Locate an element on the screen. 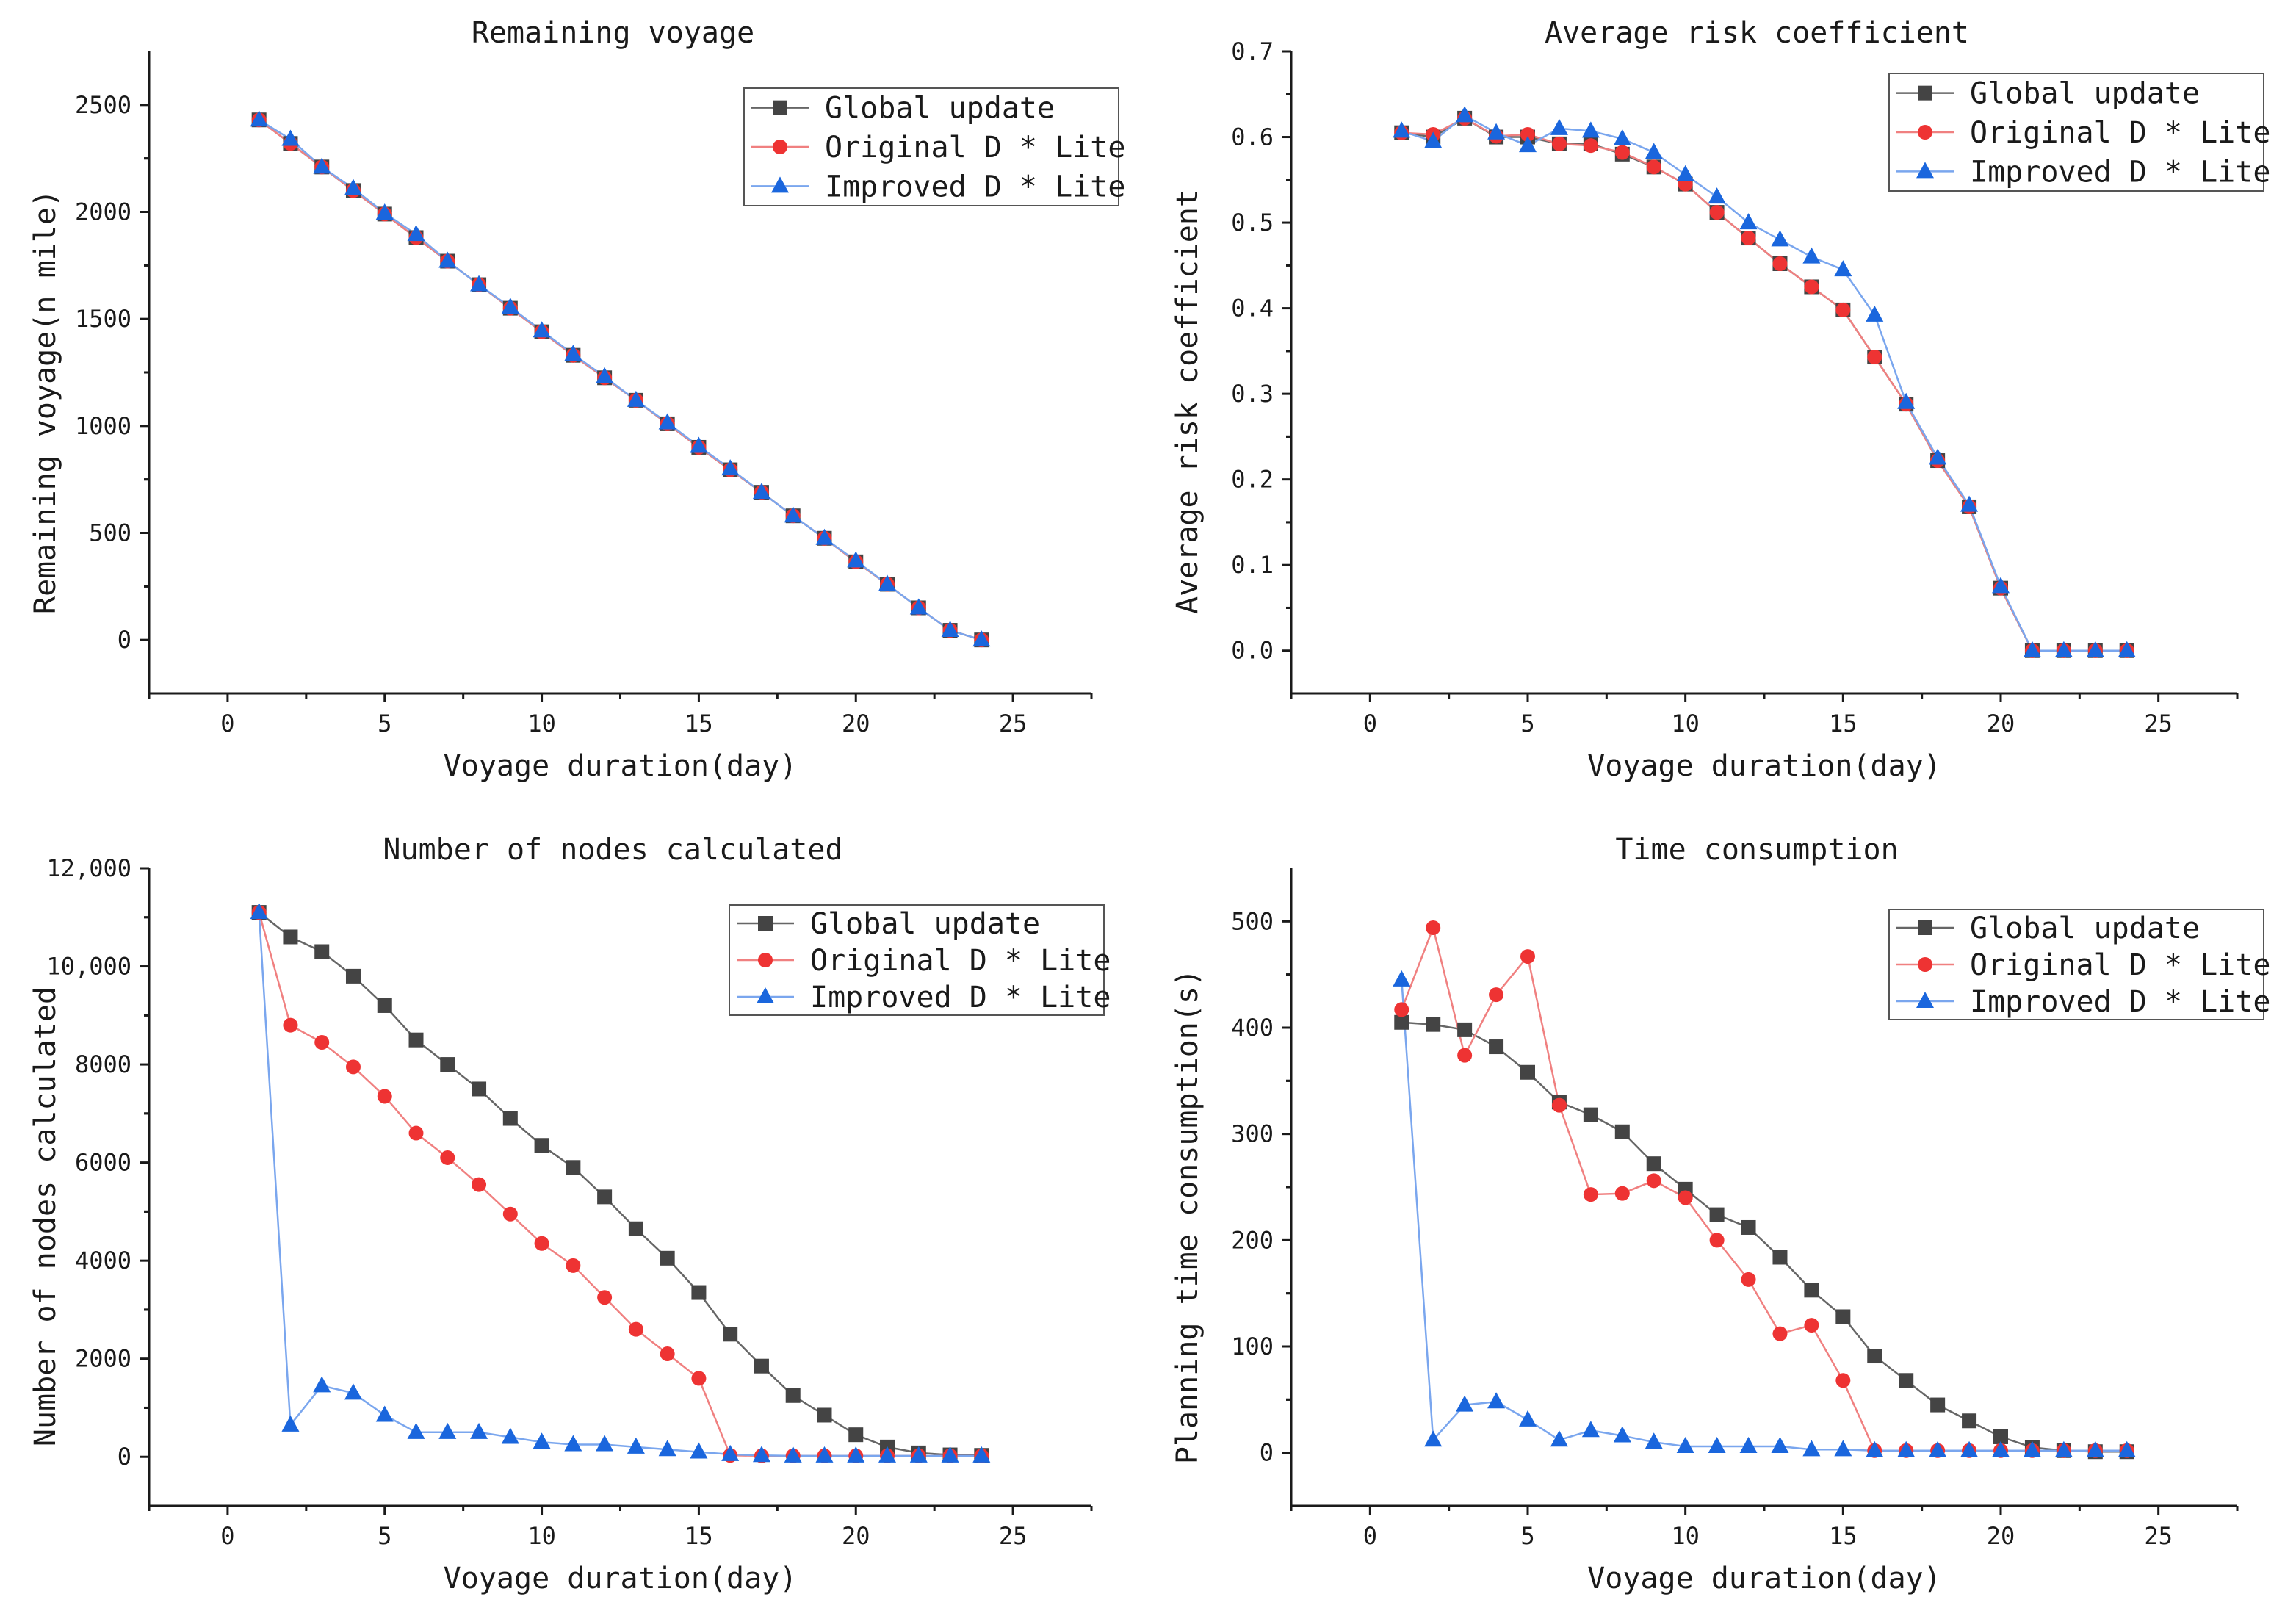  y-tick-label: 0.1 is located at coordinates (1252, 565).